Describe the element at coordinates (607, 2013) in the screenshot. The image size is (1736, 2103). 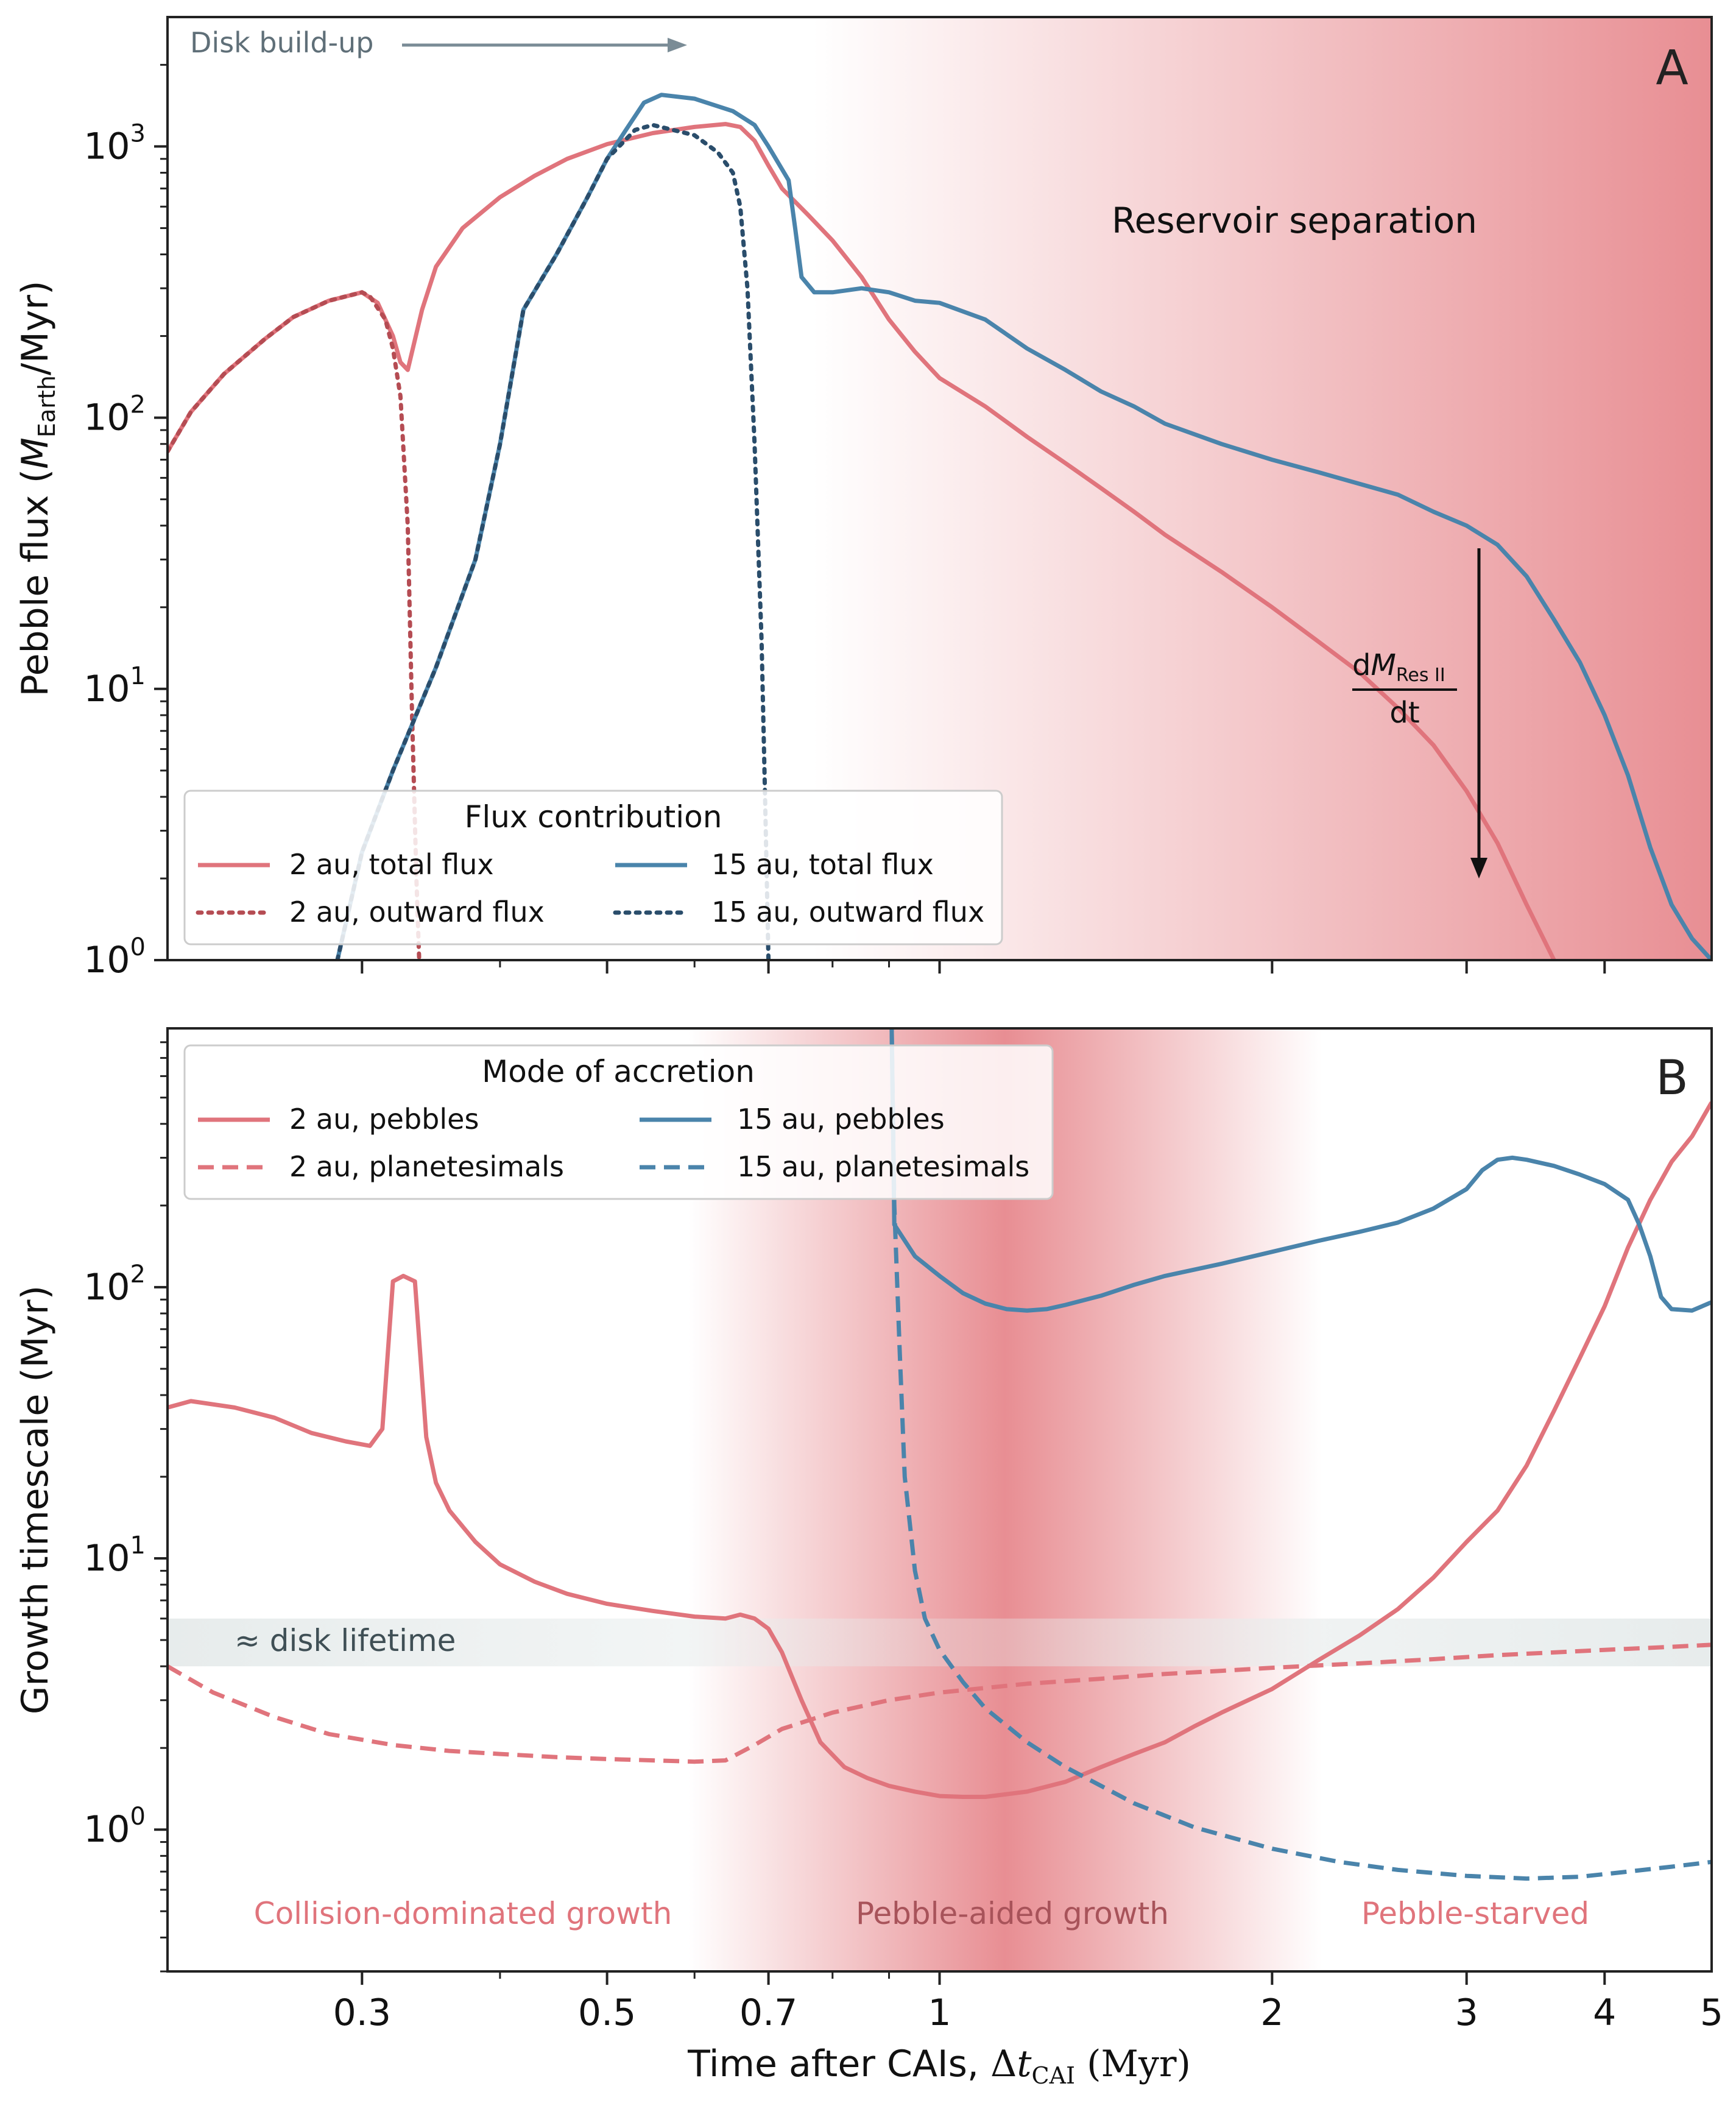
I see `x-tick-label: 0.5` at that location.